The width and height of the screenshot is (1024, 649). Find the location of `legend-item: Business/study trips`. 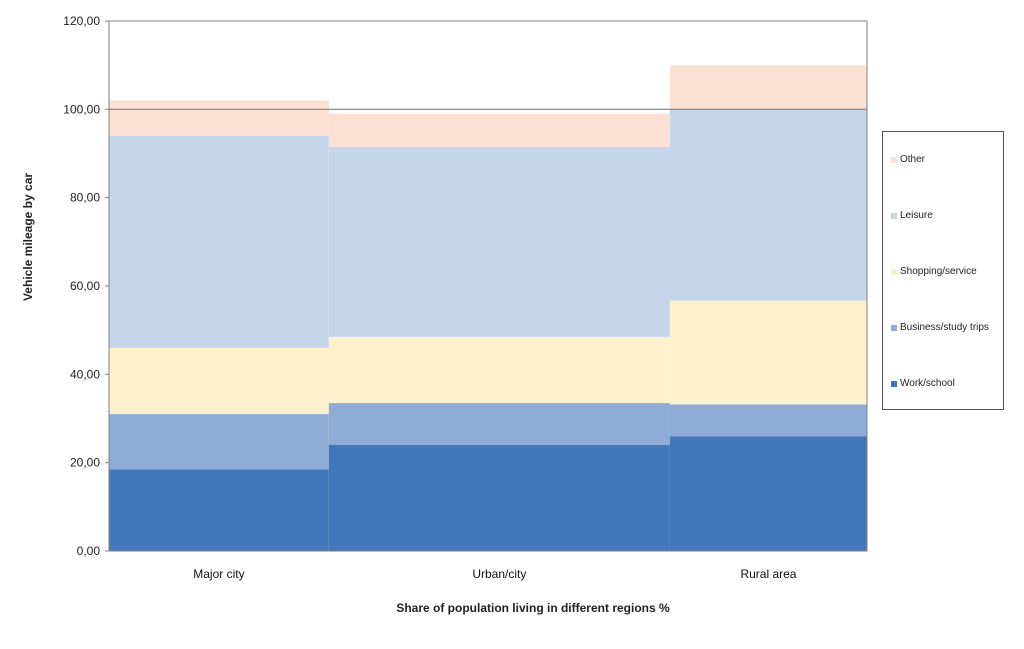

legend-item: Business/study trips is located at coordinates (940, 327).